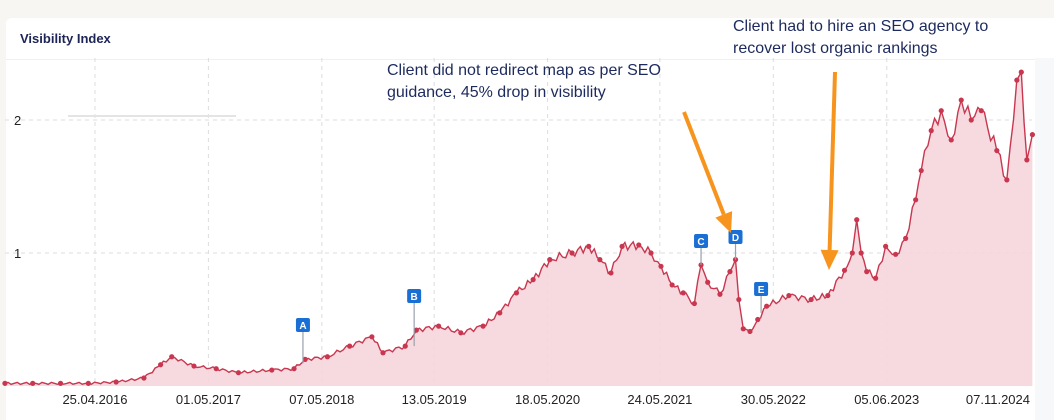 This screenshot has width=1054, height=420. What do you see at coordinates (152, 116) in the screenshot?
I see `legend-bar` at bounding box center [152, 116].